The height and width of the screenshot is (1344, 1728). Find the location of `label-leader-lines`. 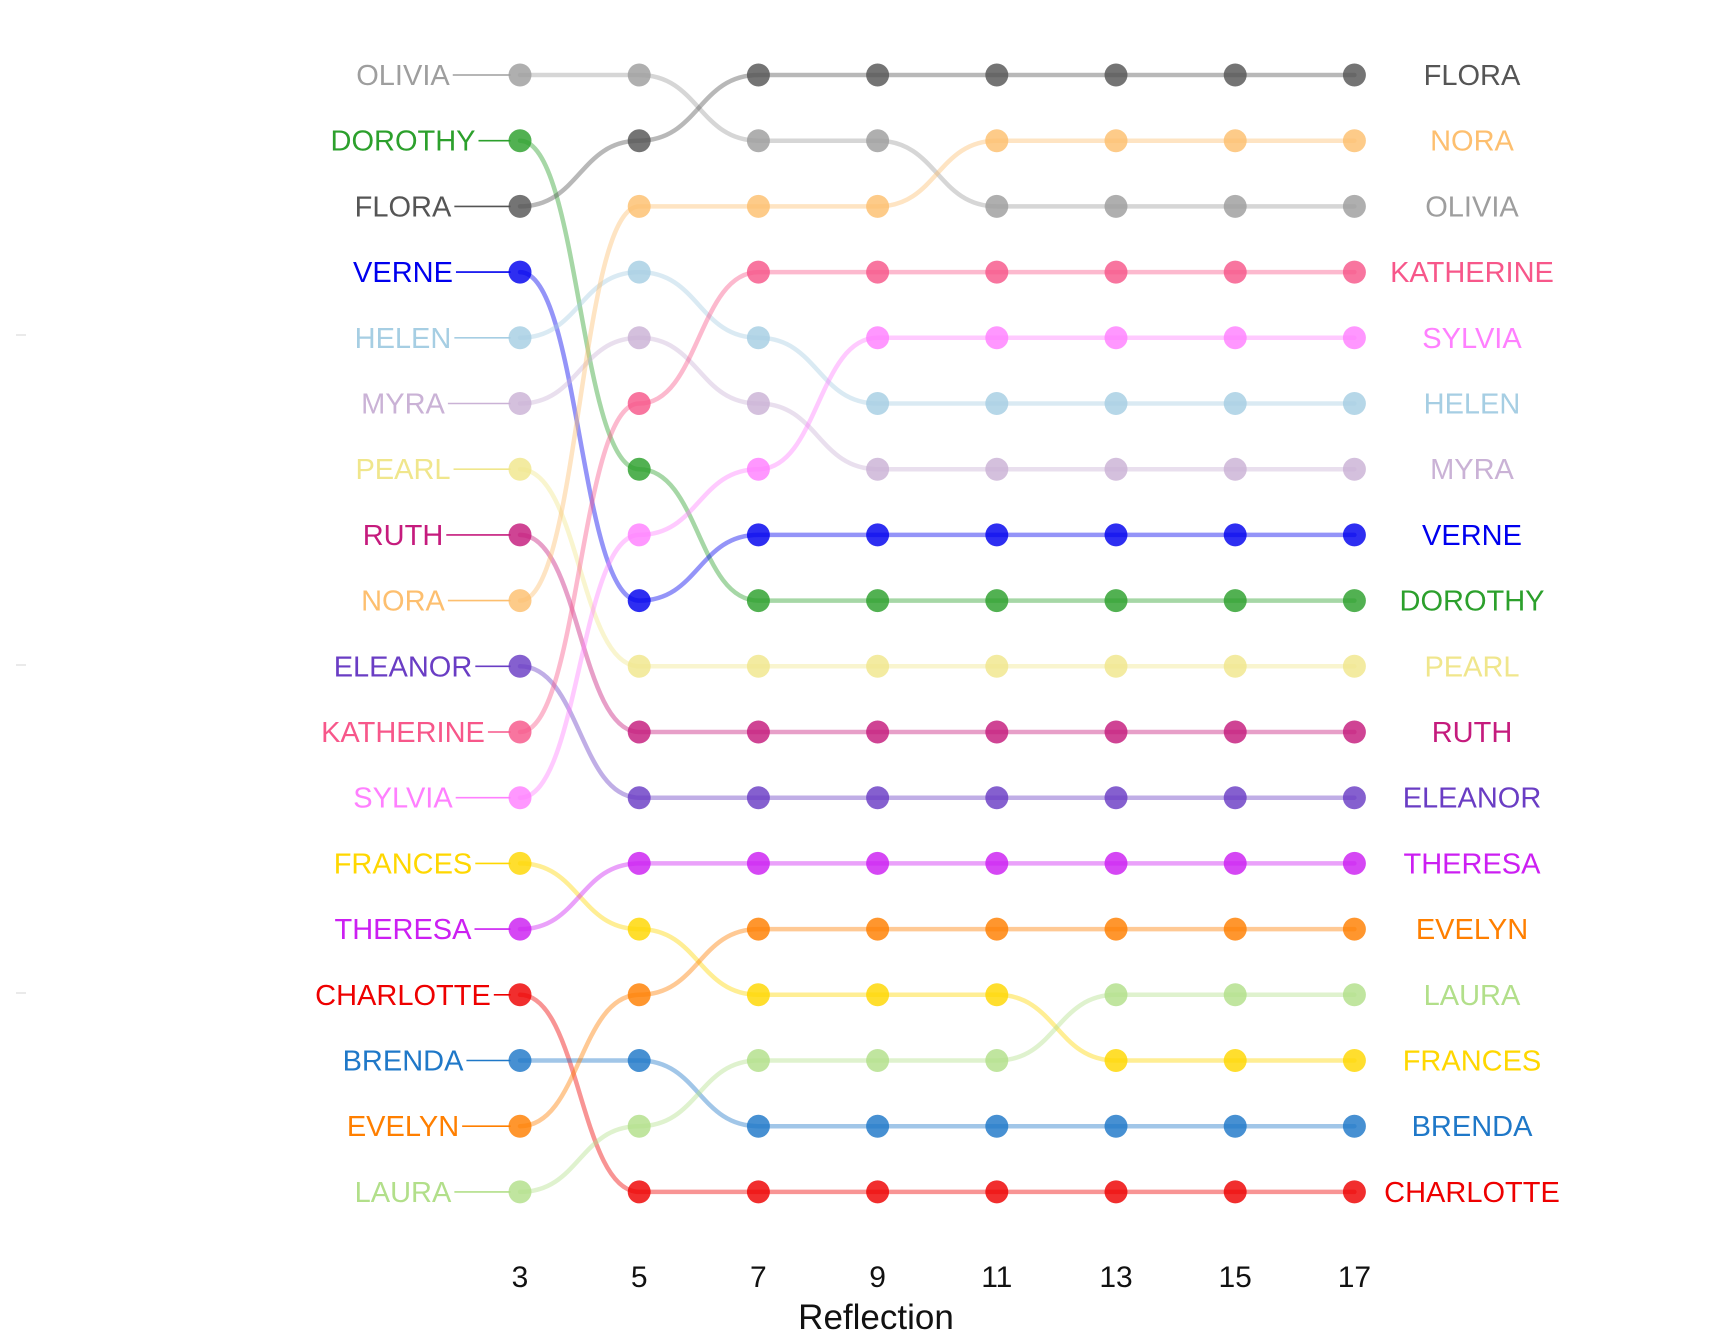

label-leader-lines is located at coordinates (478, 633).